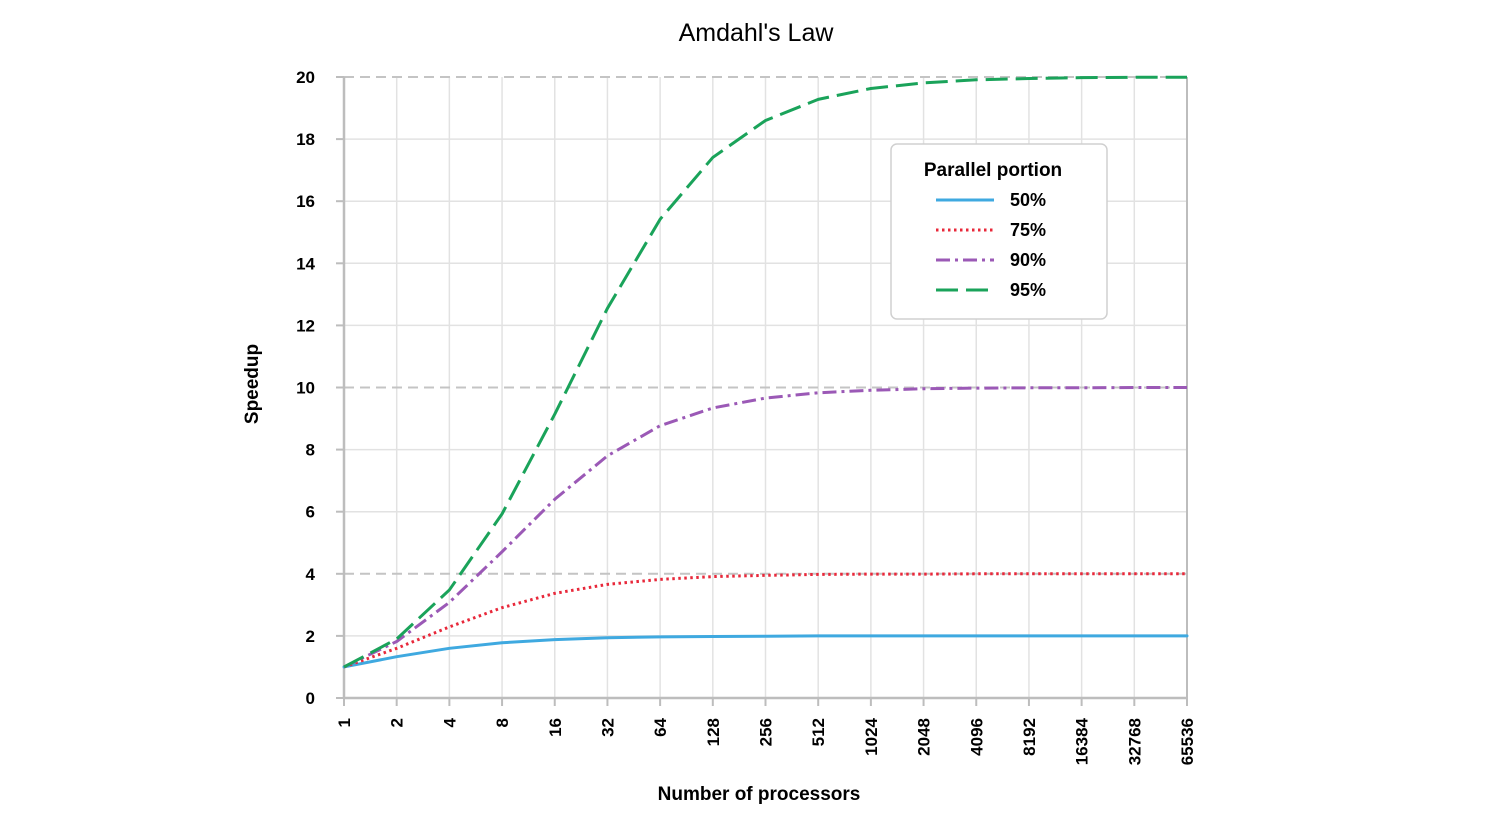 Image resolution: width=1502 pixels, height=826 pixels. What do you see at coordinates (1028, 260) in the screenshot?
I see `legend-label-3: 90%` at bounding box center [1028, 260].